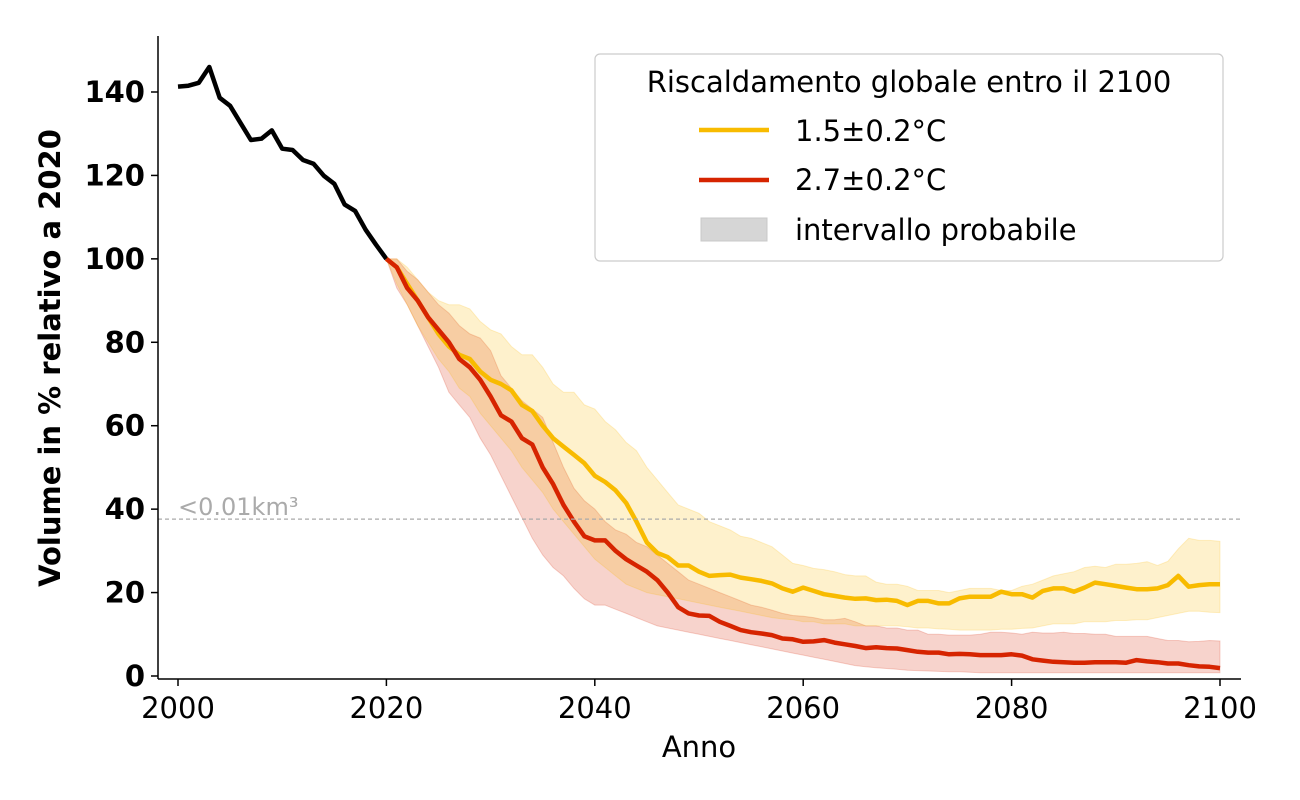 This screenshot has height=800, width=1300. What do you see at coordinates (135, 676) in the screenshot?
I see `y-tick-label: 0` at bounding box center [135, 676].